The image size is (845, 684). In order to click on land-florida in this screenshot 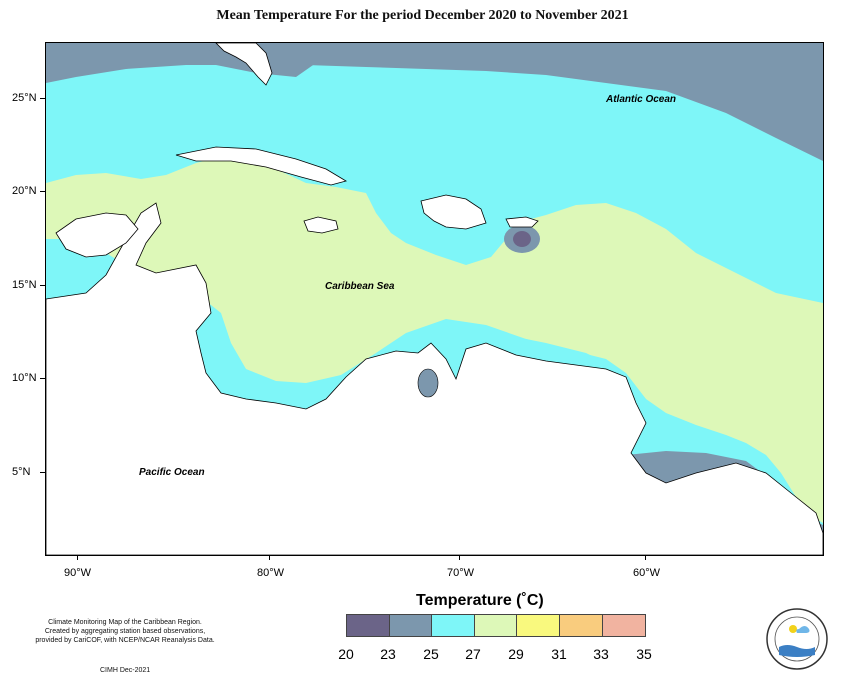, I will do `click(244, 64)`.